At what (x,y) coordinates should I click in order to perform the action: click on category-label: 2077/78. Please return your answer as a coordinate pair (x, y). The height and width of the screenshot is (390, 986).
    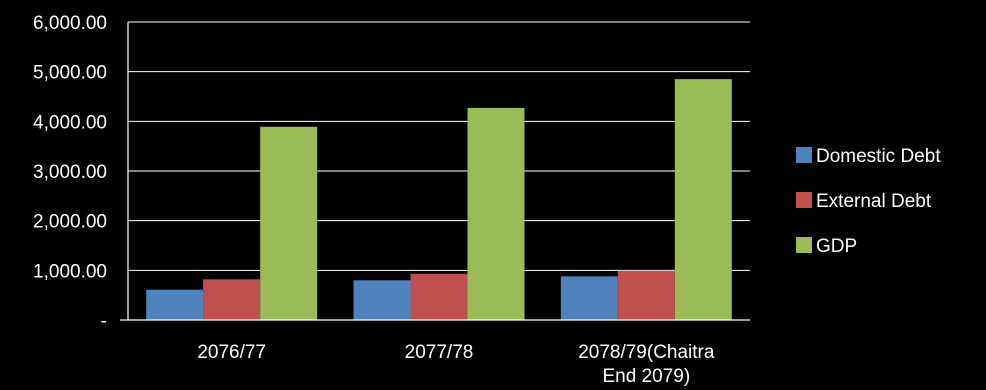
    Looking at the image, I should click on (439, 352).